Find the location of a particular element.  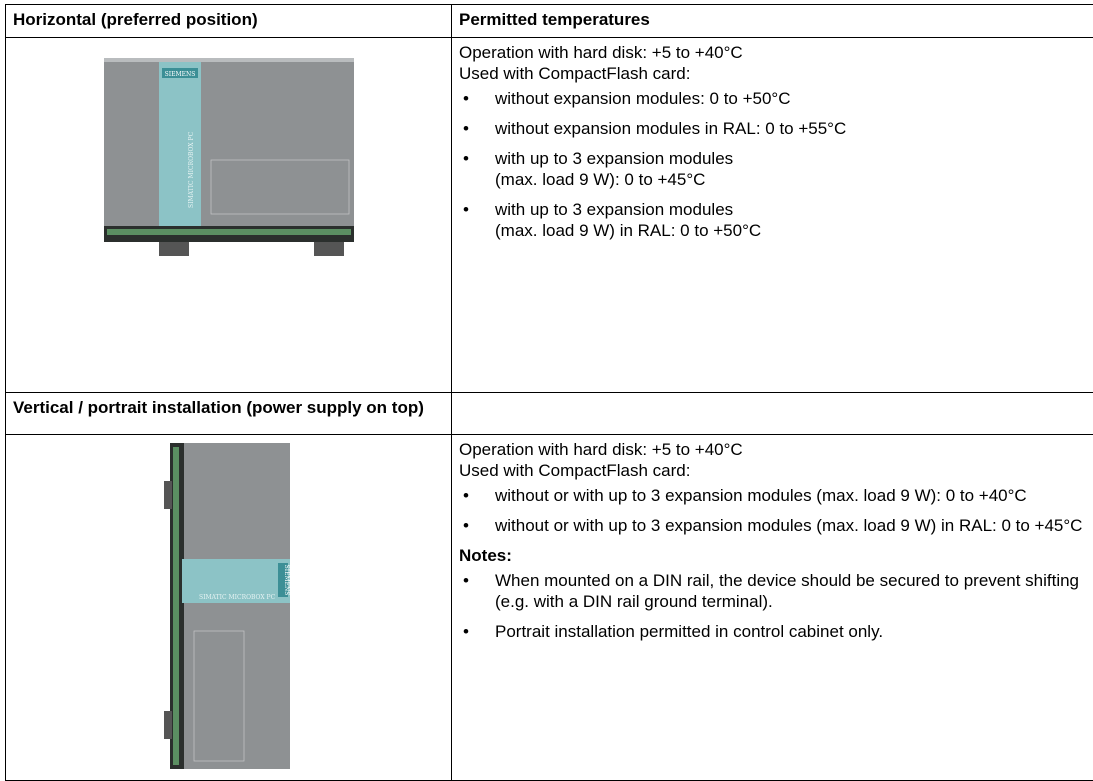

device-vertical: SIEMENS SIMATIC MICROBOX PC is located at coordinates (229, 606).